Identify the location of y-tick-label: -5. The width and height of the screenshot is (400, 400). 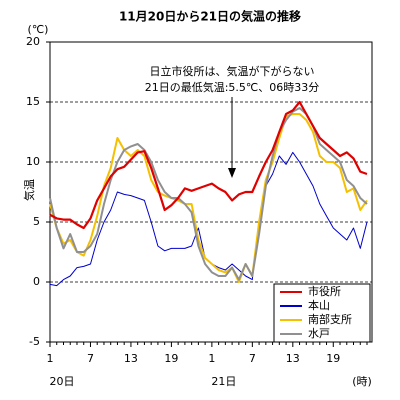
(34, 341).